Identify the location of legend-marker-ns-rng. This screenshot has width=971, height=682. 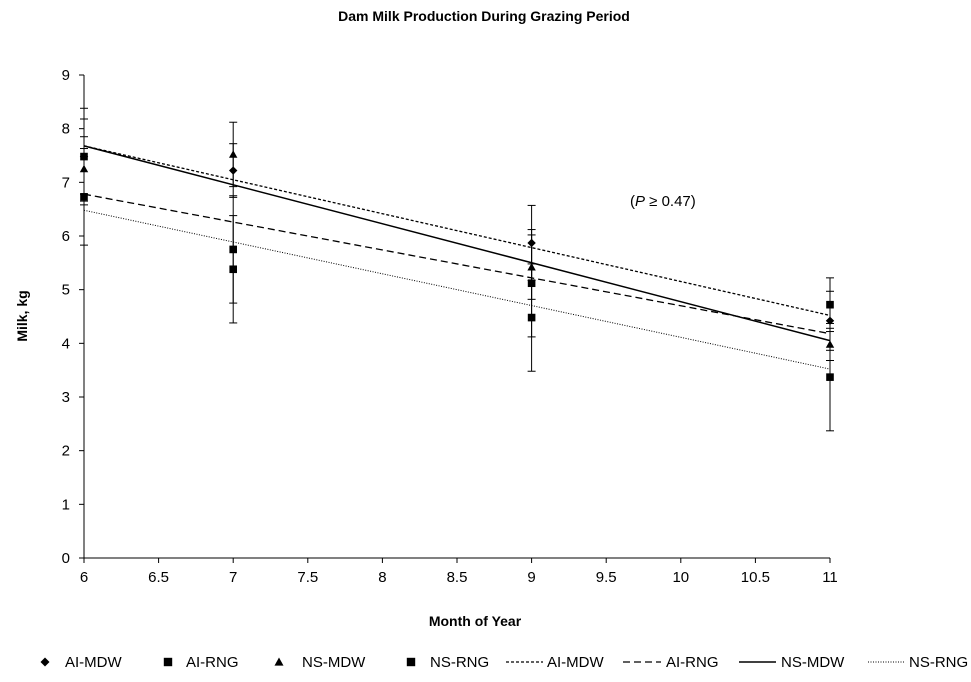
(411, 662).